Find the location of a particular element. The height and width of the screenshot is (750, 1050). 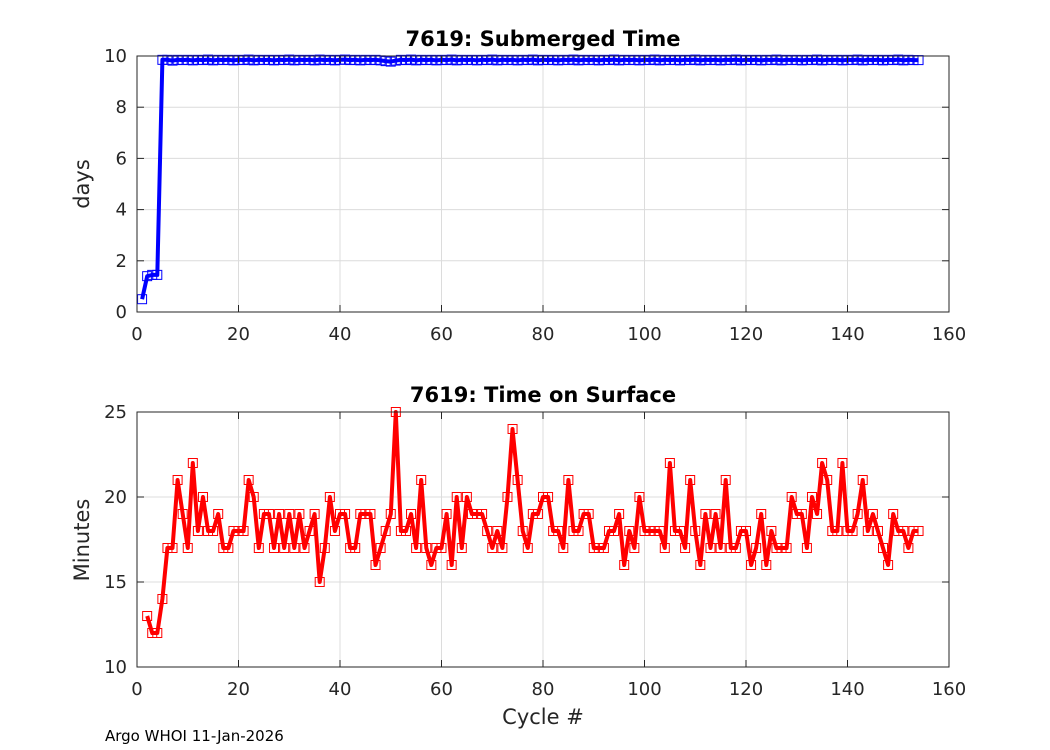

surface-time-xtick-label: 160 is located at coordinates (949, 689).